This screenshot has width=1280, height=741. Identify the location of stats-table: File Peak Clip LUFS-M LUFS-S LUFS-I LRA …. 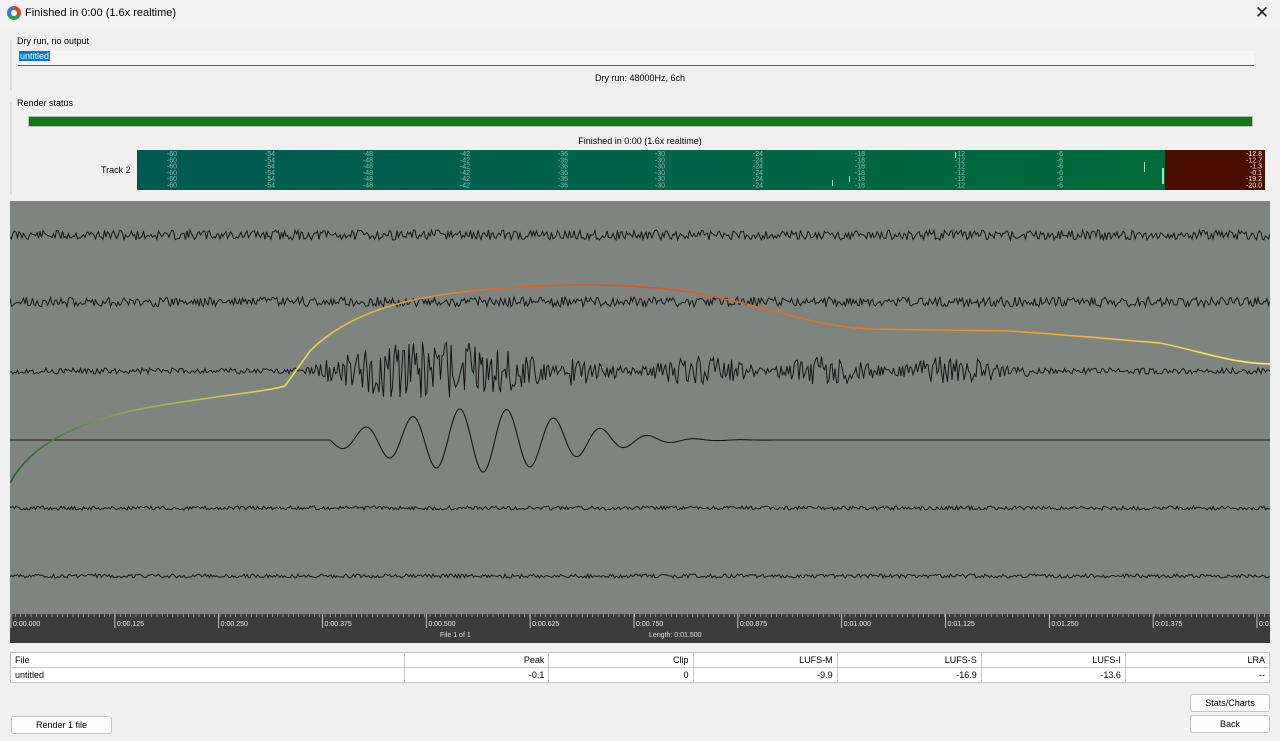
(640, 667).